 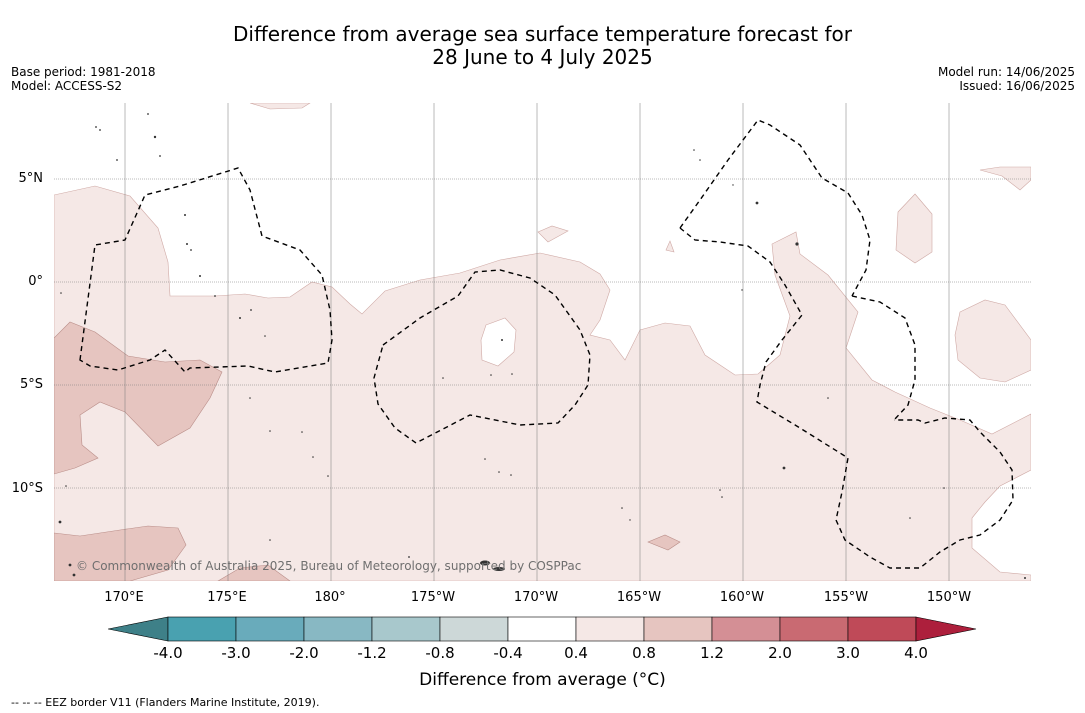 I want to click on eez-border-tokelau-middle, so click(x=482, y=356).